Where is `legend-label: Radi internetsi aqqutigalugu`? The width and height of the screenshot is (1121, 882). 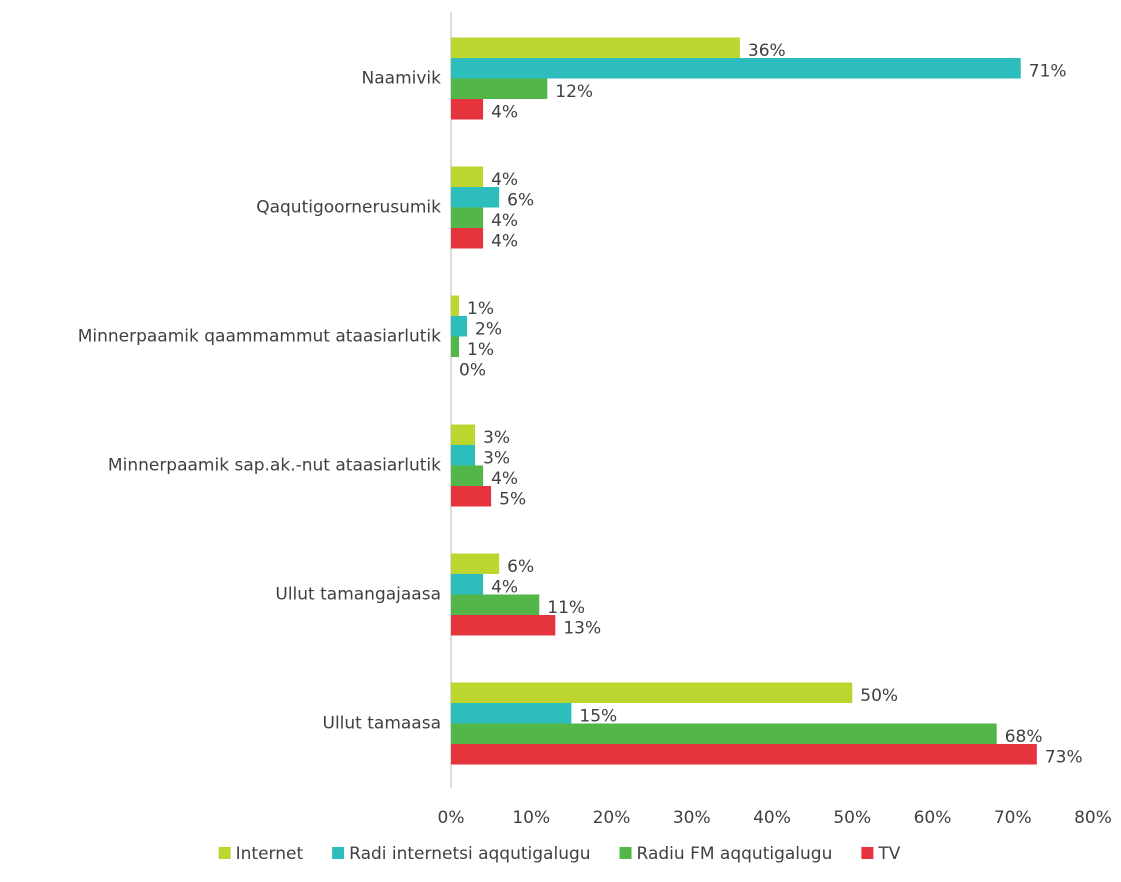
legend-label: Radi internetsi aqqutigalugu is located at coordinates (469, 854).